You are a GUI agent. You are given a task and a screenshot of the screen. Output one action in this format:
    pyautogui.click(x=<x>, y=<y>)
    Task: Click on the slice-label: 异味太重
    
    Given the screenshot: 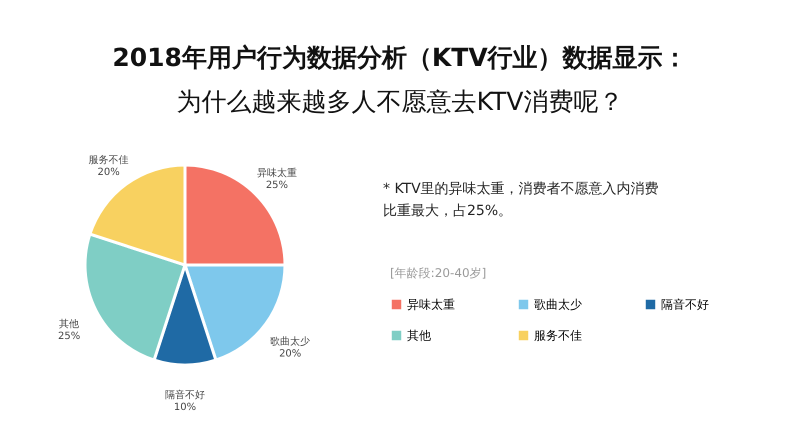 What is the action you would take?
    pyautogui.click(x=276, y=173)
    